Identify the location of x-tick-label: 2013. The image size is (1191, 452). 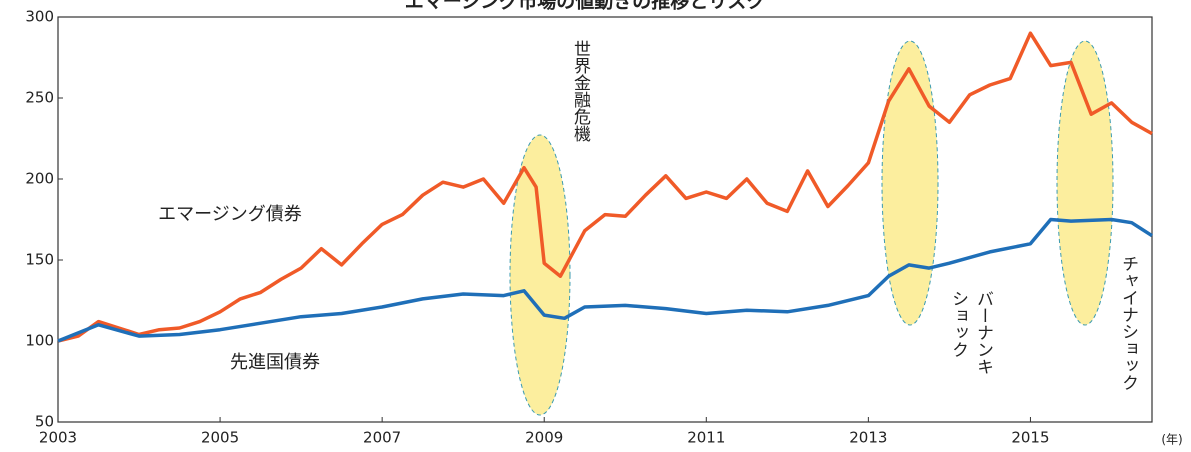
(868, 438).